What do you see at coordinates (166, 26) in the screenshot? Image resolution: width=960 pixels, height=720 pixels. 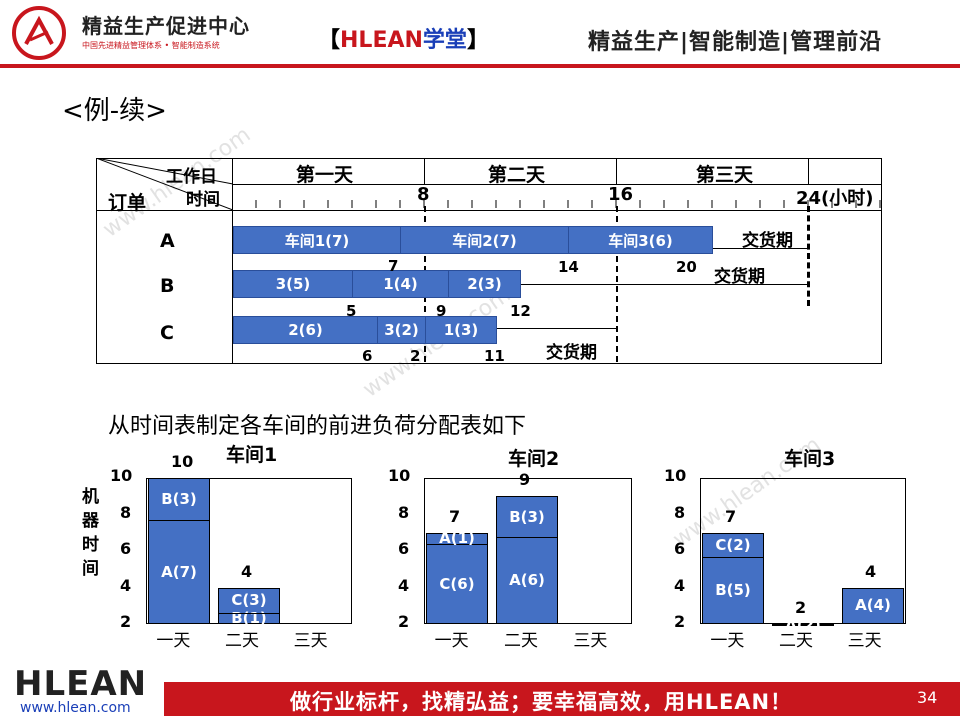 I see `logo-title: 精益生产促进中心` at bounding box center [166, 26].